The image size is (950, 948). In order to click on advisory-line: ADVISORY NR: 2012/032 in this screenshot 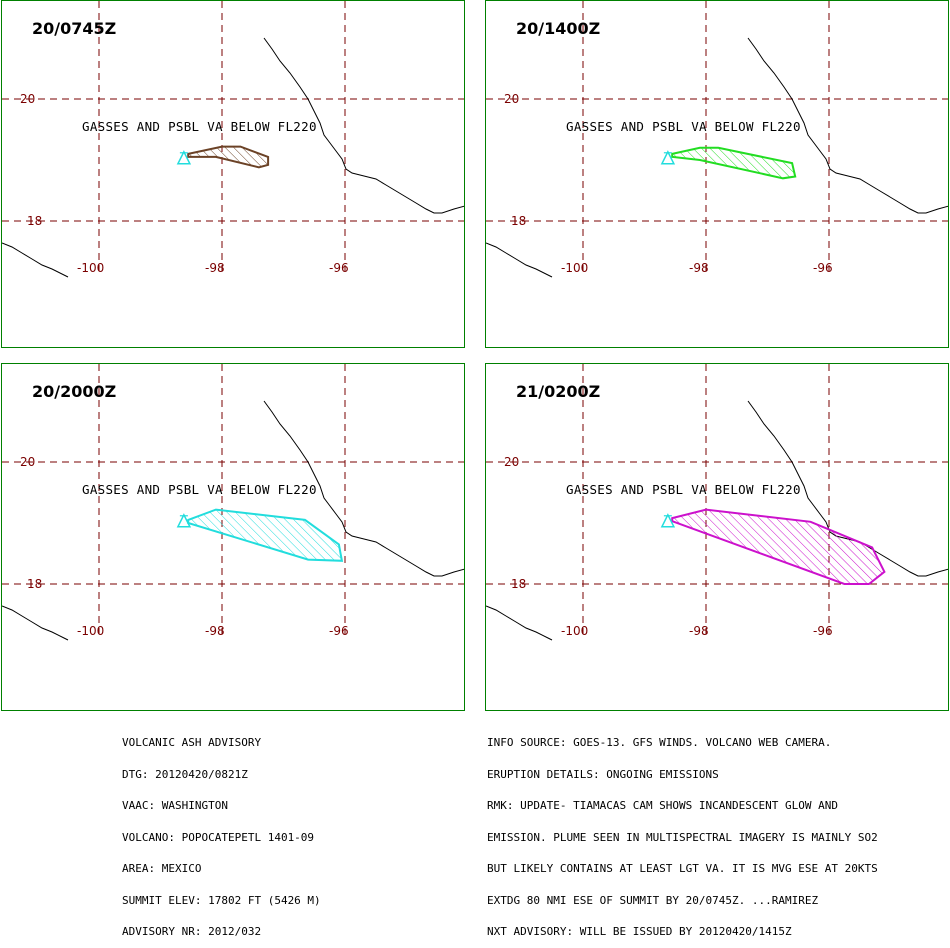, I will do `click(192, 931)`.